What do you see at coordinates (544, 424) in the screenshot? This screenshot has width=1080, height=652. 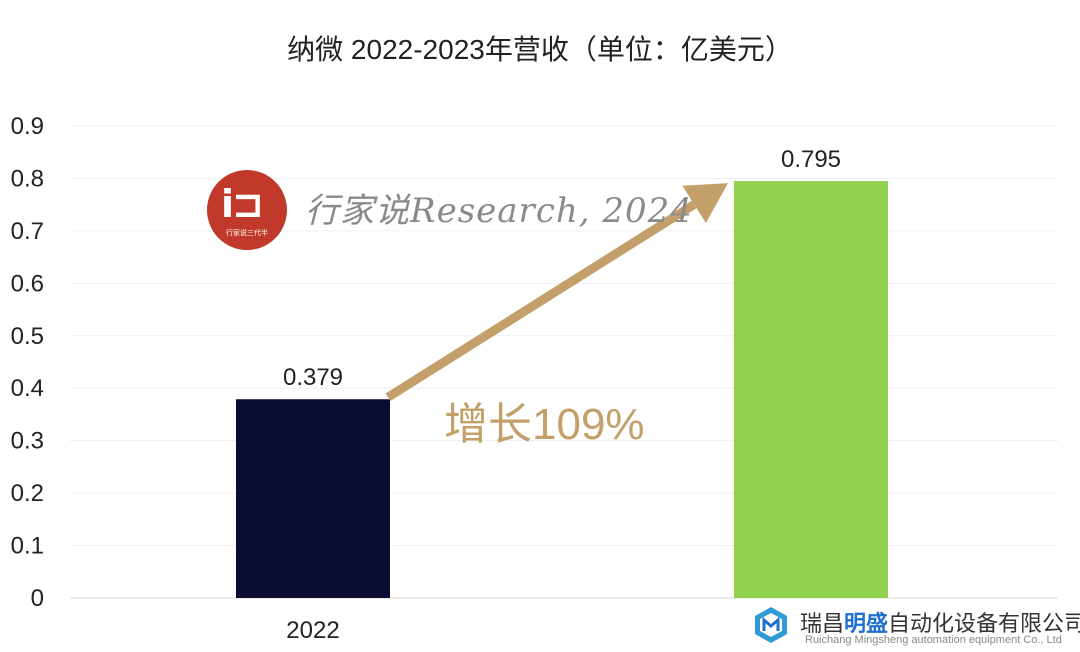 I see `growth-annotation: 增长109%` at bounding box center [544, 424].